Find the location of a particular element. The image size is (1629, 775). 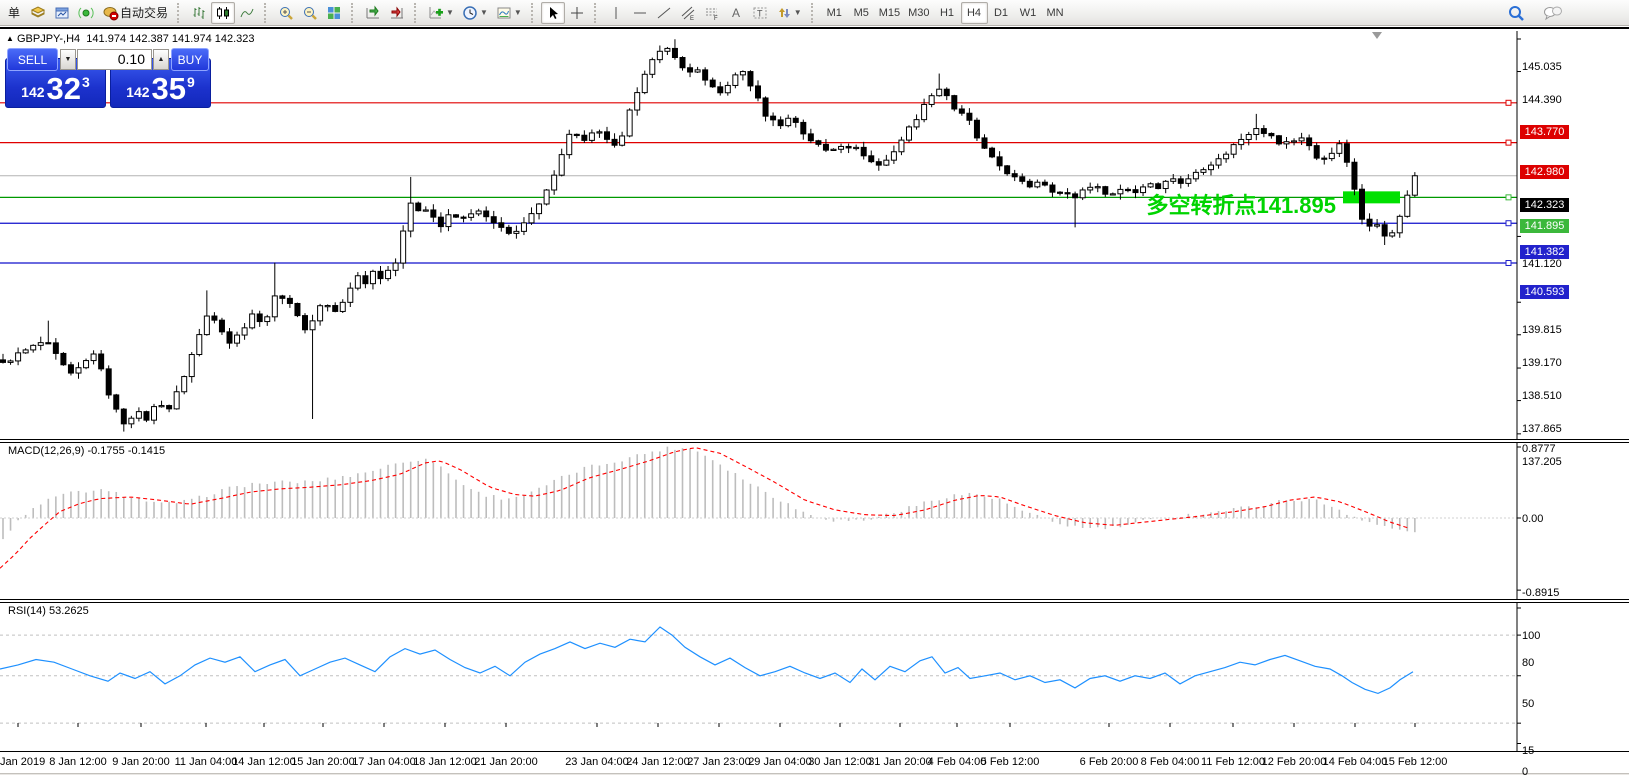

autotrading-icon is located at coordinates (111, 13).